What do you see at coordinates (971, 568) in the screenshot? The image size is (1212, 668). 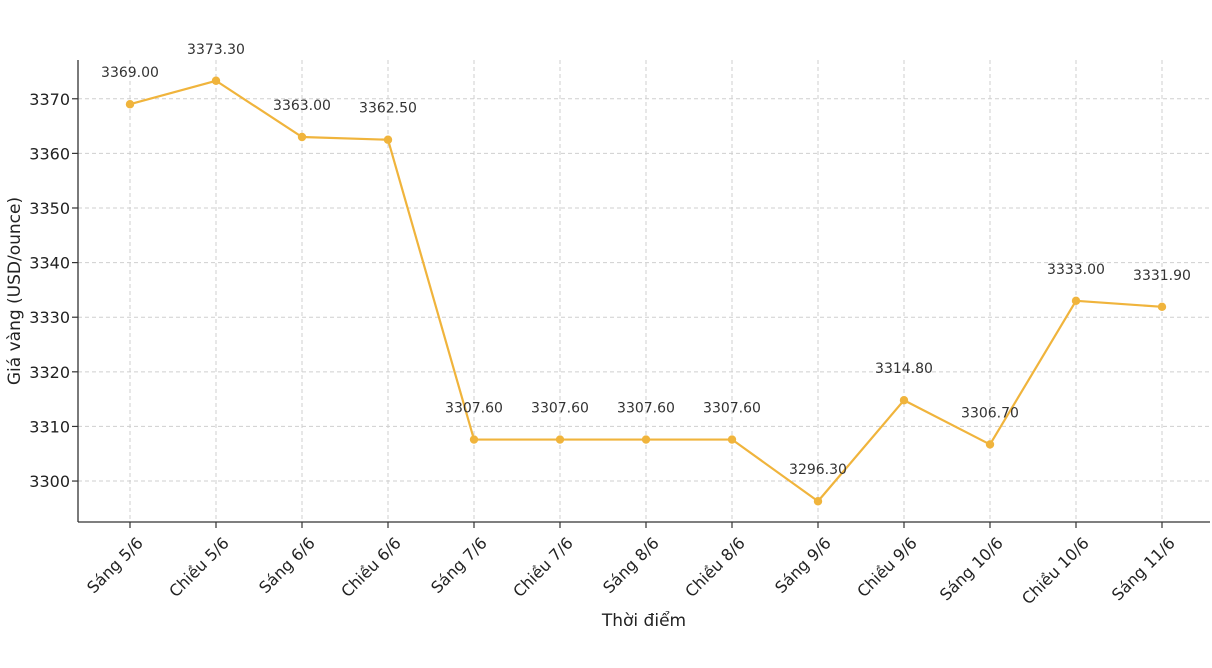 I see `x-tick-label: Sáng 10/6` at bounding box center [971, 568].